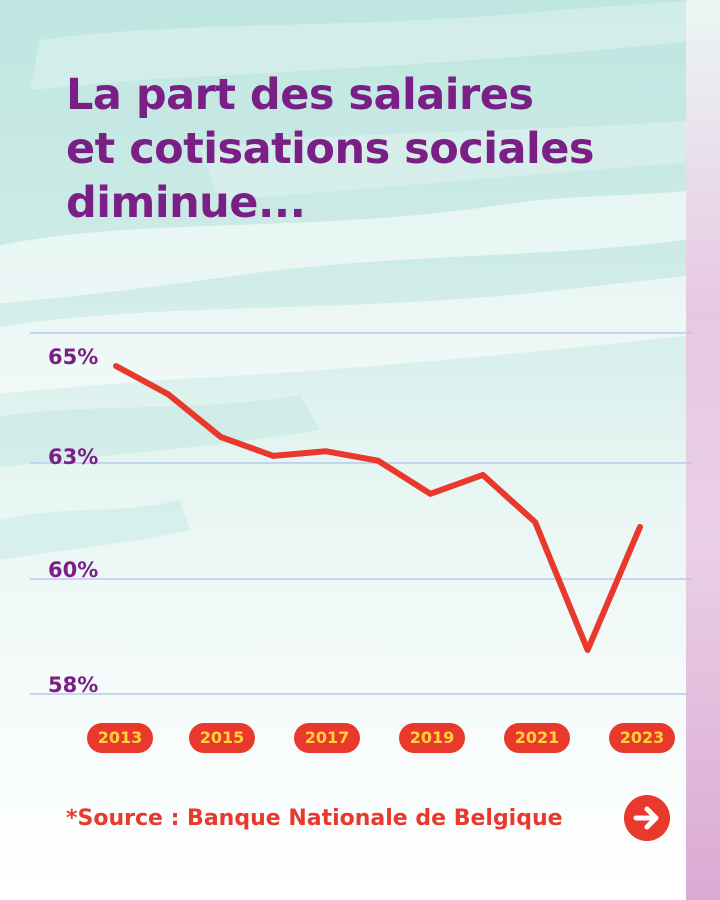 The image size is (720, 900). What do you see at coordinates (73, 570) in the screenshot?
I see `y-tick-label: 60%` at bounding box center [73, 570].